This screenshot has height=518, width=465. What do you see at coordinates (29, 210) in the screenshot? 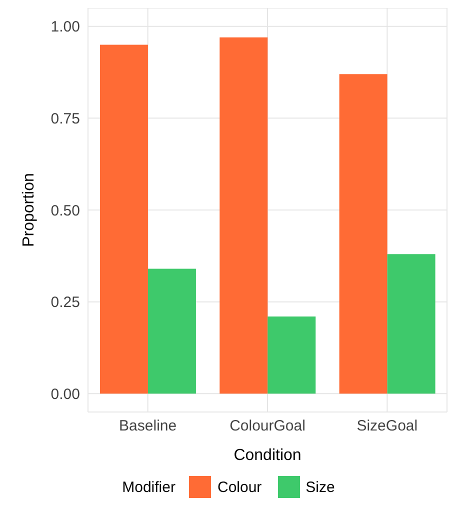
I see `y-axis-title: Proportion` at bounding box center [29, 210].